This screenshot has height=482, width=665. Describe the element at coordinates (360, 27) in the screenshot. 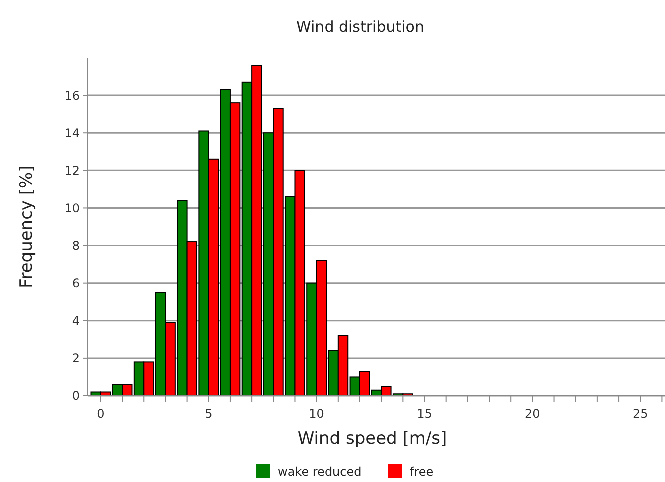

I see `chart-title: Wind distribution` at that location.